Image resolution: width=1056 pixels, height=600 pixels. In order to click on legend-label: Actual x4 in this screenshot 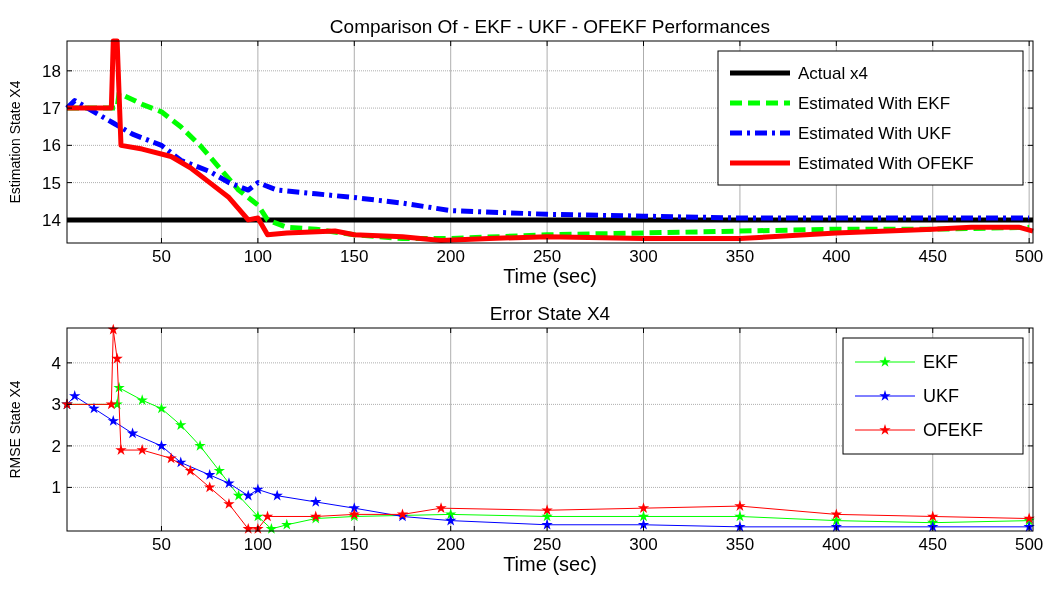, I will do `click(833, 73)`.